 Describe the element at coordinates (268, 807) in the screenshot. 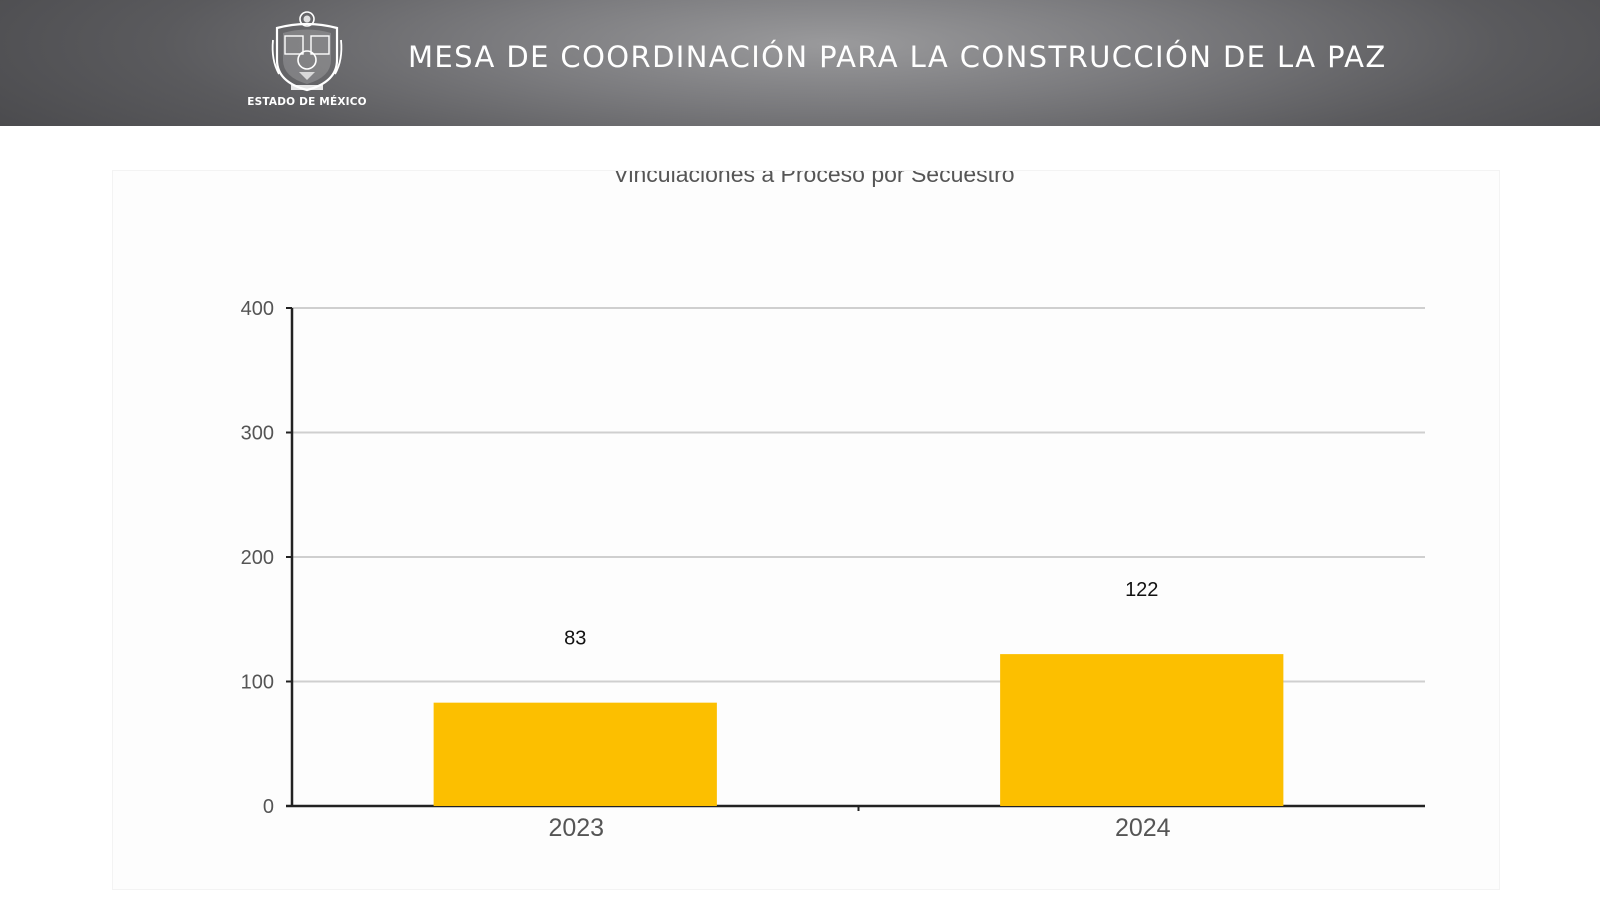

I see `y-tick-label: 0` at that location.